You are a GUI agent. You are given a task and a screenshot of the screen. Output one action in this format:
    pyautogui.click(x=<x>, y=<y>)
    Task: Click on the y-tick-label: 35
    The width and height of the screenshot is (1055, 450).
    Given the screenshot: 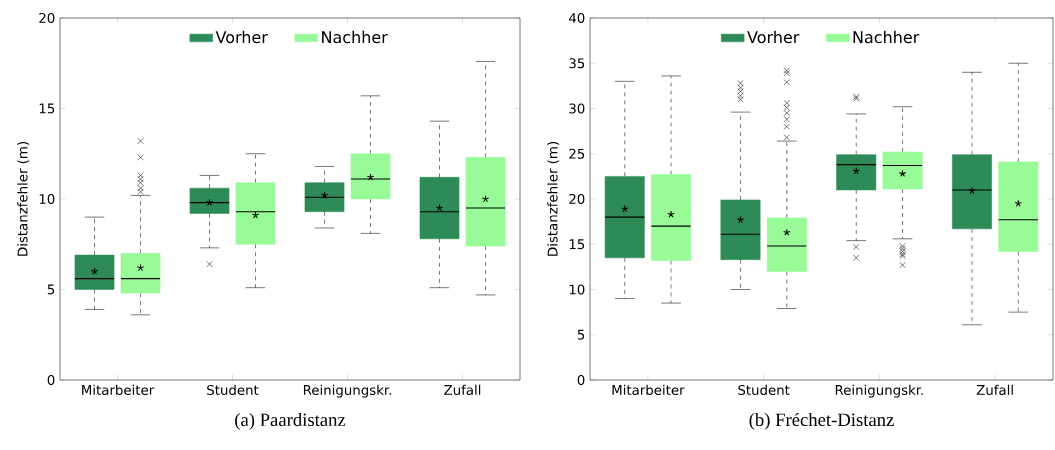 What is the action you would take?
    pyautogui.click(x=577, y=63)
    